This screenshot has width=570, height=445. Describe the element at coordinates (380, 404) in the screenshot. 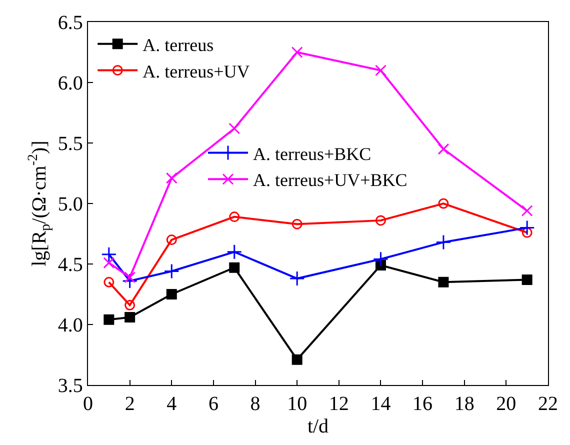

I see `x-tick-label: 14` at that location.